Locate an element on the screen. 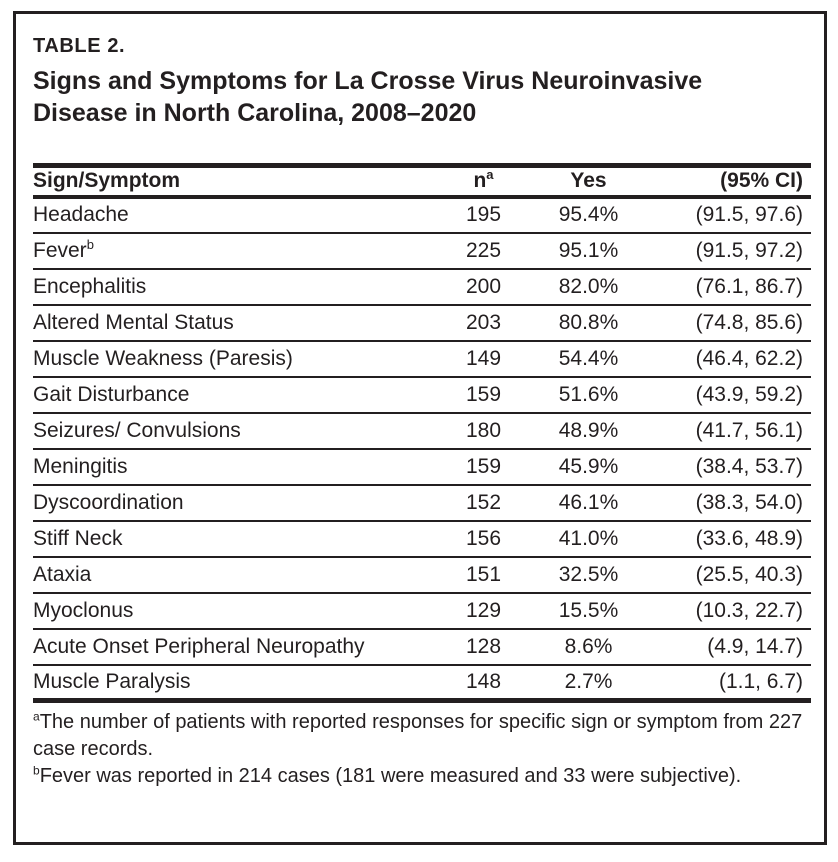 This screenshot has height=862, width=838. table-row: Feverb 225 95.1% (91.5, 97.2) is located at coordinates (422, 251).